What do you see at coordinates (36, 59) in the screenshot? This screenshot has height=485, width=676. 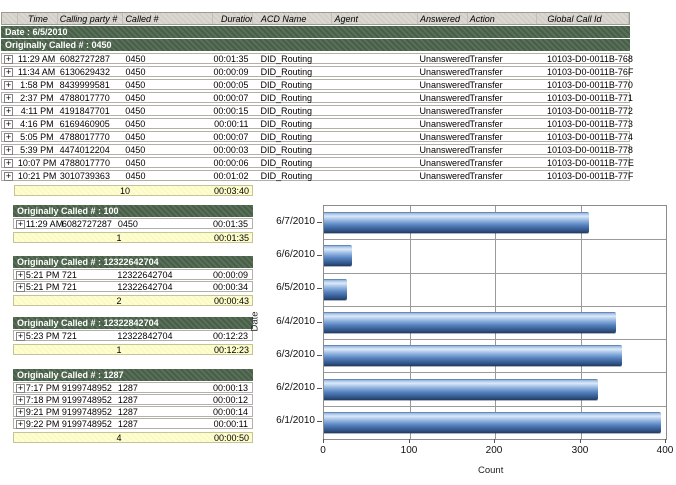 I see `cell-time: 11:29 AM` at bounding box center [36, 59].